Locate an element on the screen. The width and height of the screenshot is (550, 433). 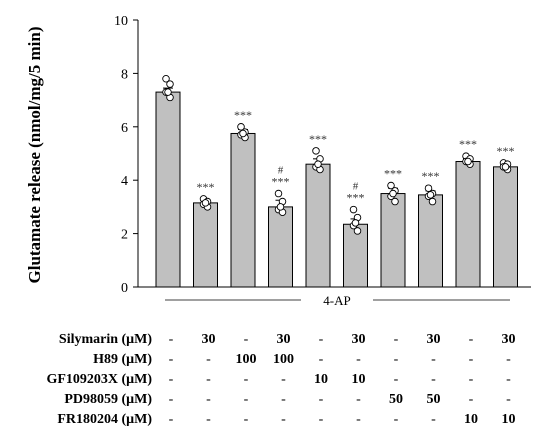
group-line: 4-AP is located at coordinates (337, 300).